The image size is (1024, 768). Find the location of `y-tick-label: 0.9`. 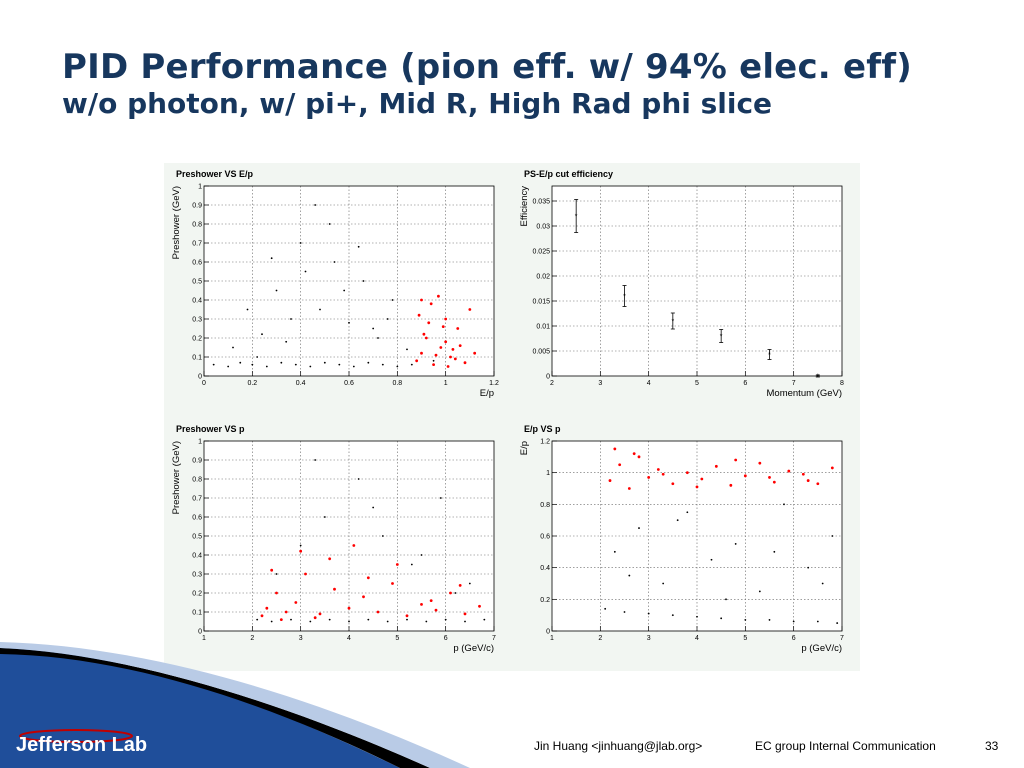

y-tick-label: 0.9 is located at coordinates (197, 461).